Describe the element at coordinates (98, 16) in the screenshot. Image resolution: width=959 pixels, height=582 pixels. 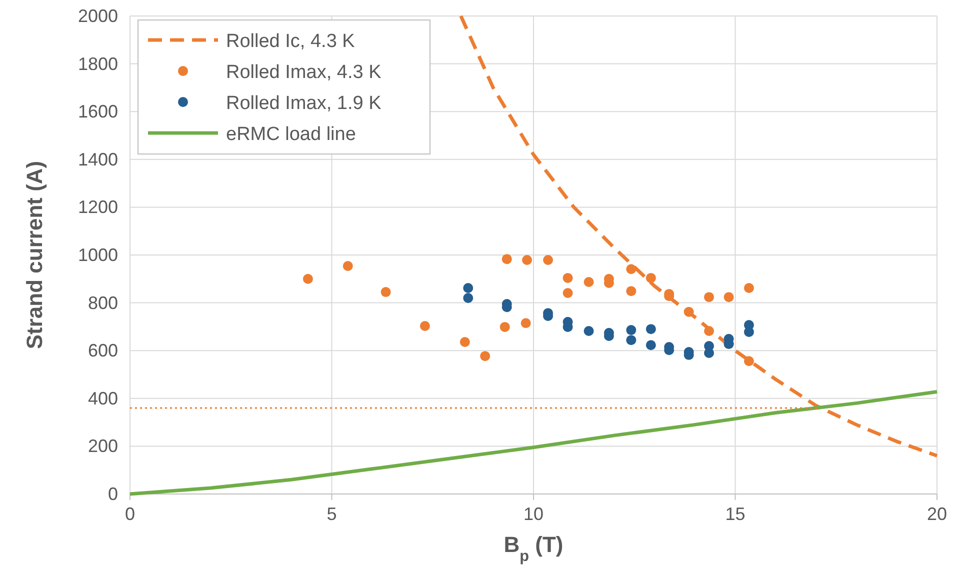
I see `y-tick-label: 2000` at that location.